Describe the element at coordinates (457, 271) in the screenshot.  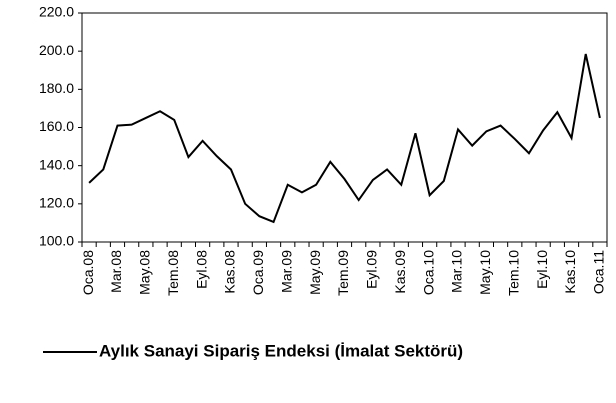
I see `x-tick-label: Mar.10` at that location.